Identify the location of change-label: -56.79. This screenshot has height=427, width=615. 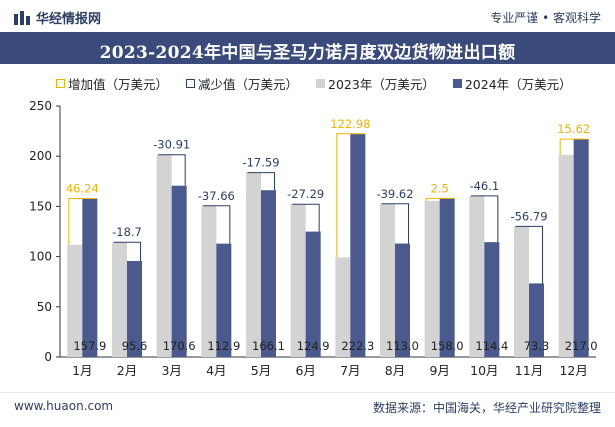
(528, 216).